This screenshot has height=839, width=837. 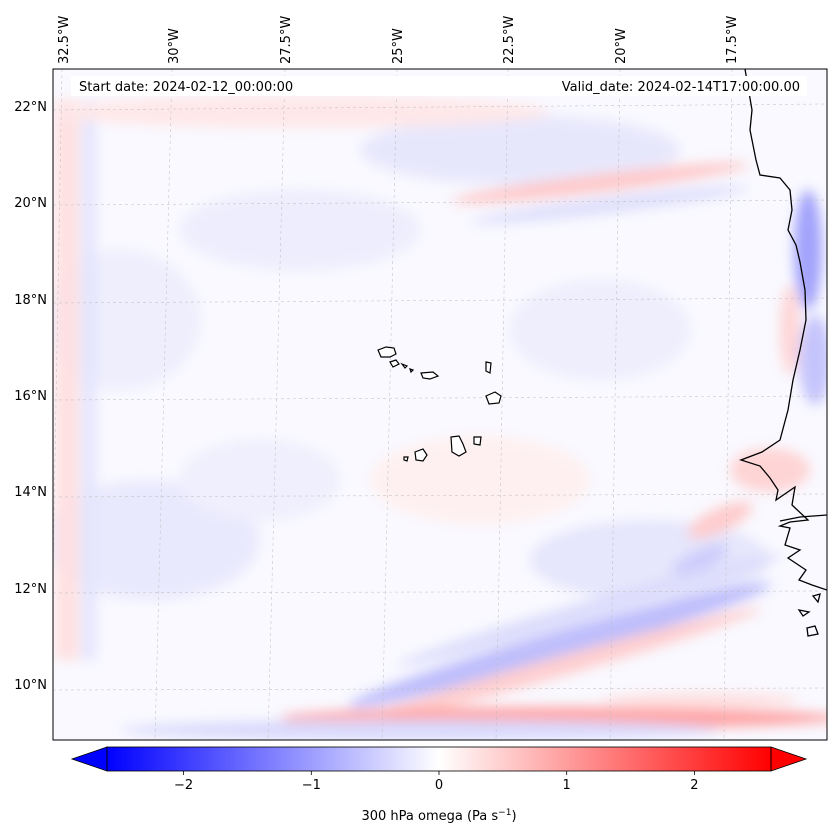 What do you see at coordinates (439, 86) in the screenshot?
I see `header-banner` at bounding box center [439, 86].